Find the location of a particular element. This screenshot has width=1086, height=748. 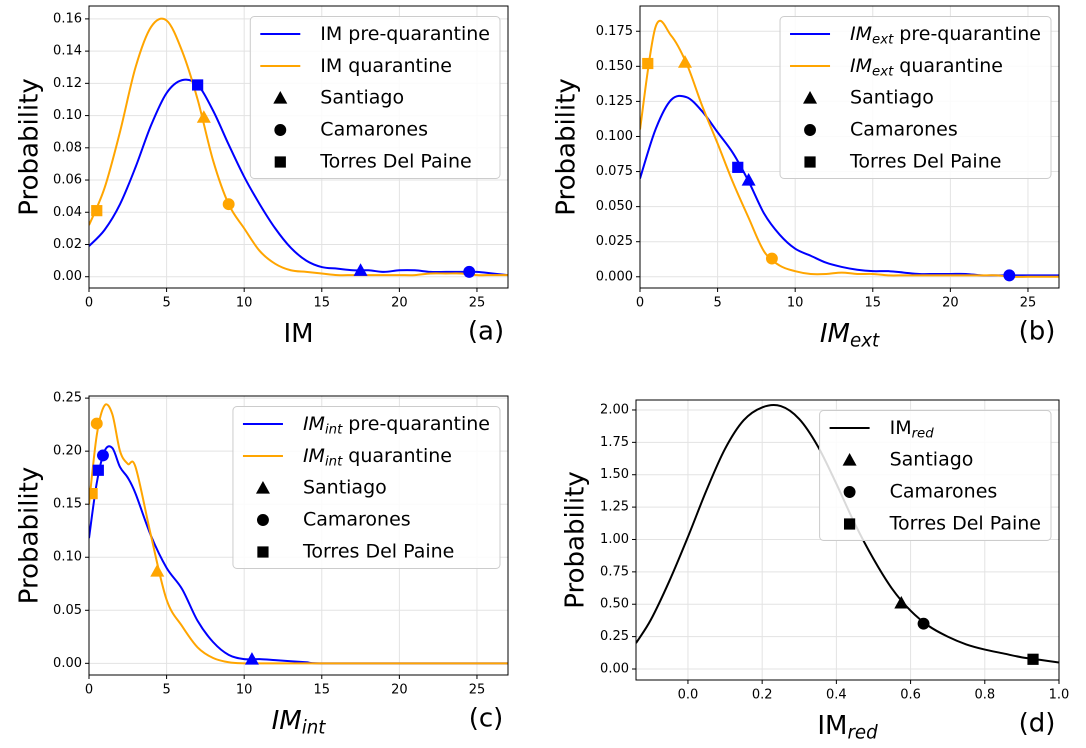

variable-subscript: ext is located at coordinates (883, 71).